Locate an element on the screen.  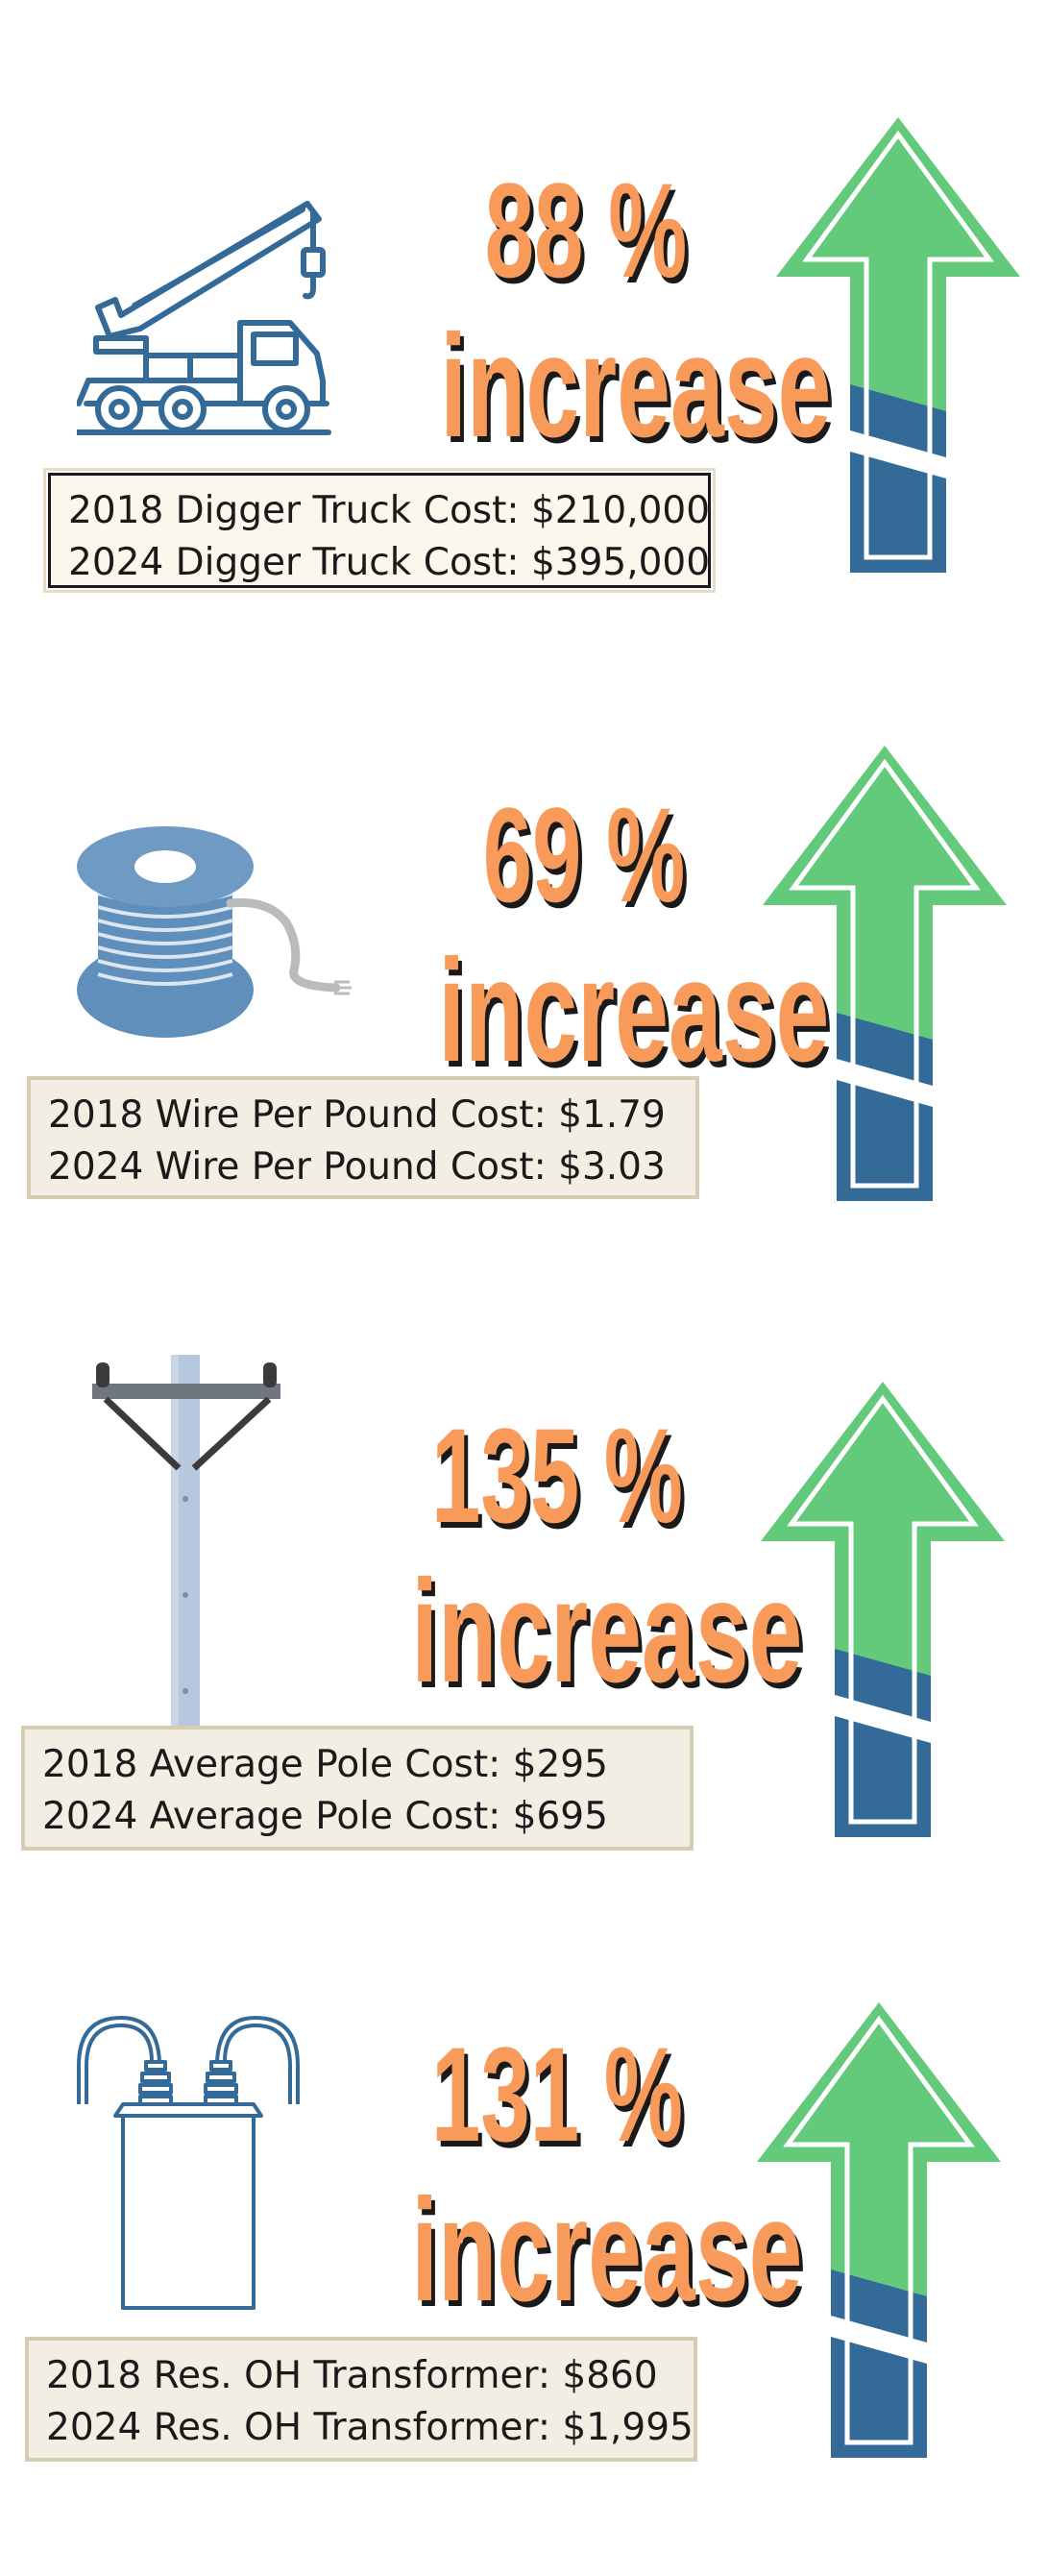
utility-pole-icon is located at coordinates (186, 1542).